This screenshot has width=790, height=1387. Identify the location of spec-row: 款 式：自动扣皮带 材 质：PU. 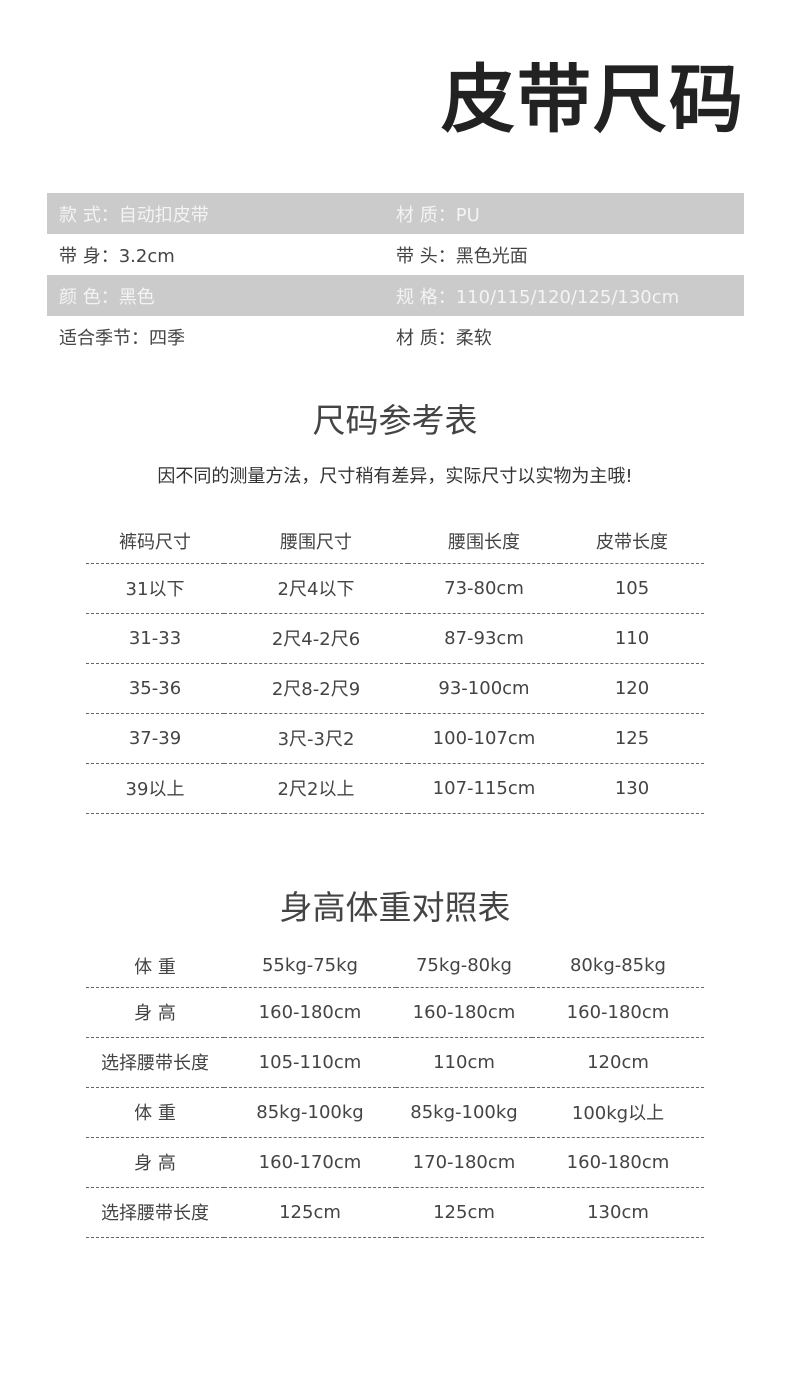
(395, 213).